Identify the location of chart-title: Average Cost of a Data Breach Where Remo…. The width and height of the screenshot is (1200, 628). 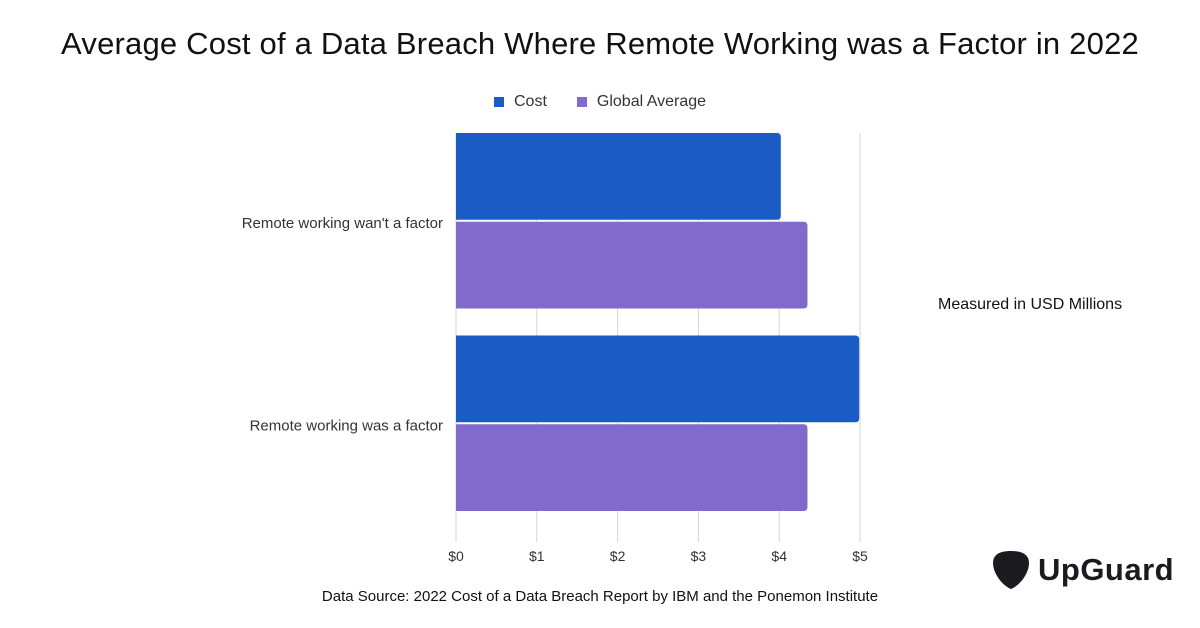
(600, 43).